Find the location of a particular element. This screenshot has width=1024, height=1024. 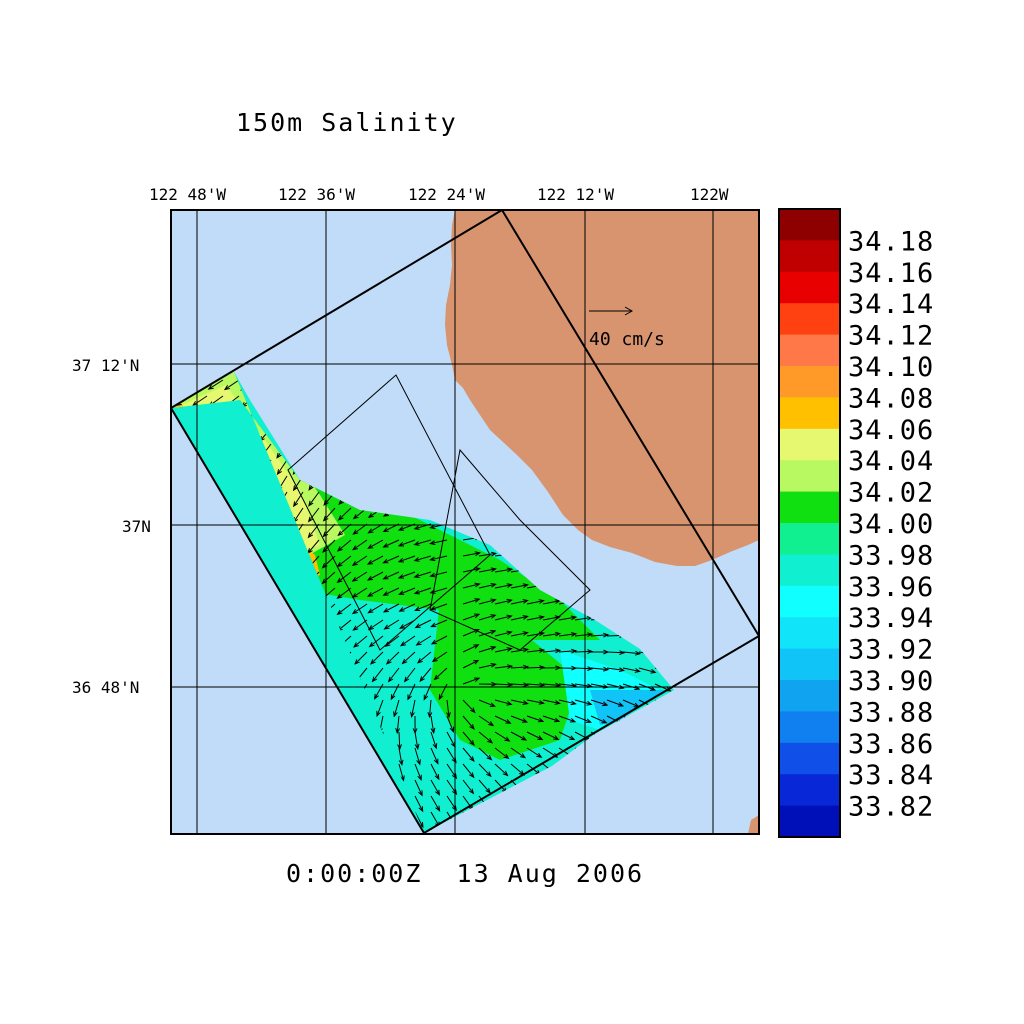

colorbar-label: 34.10 is located at coordinates (891, 367).